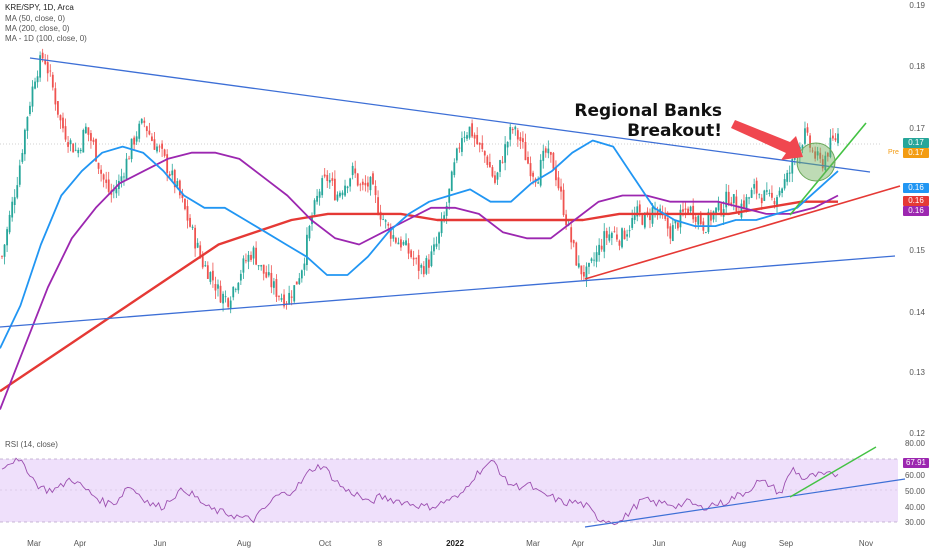  What do you see at coordinates (917, 5) in the screenshot?
I see `price-tick: 0.19` at bounding box center [917, 5].